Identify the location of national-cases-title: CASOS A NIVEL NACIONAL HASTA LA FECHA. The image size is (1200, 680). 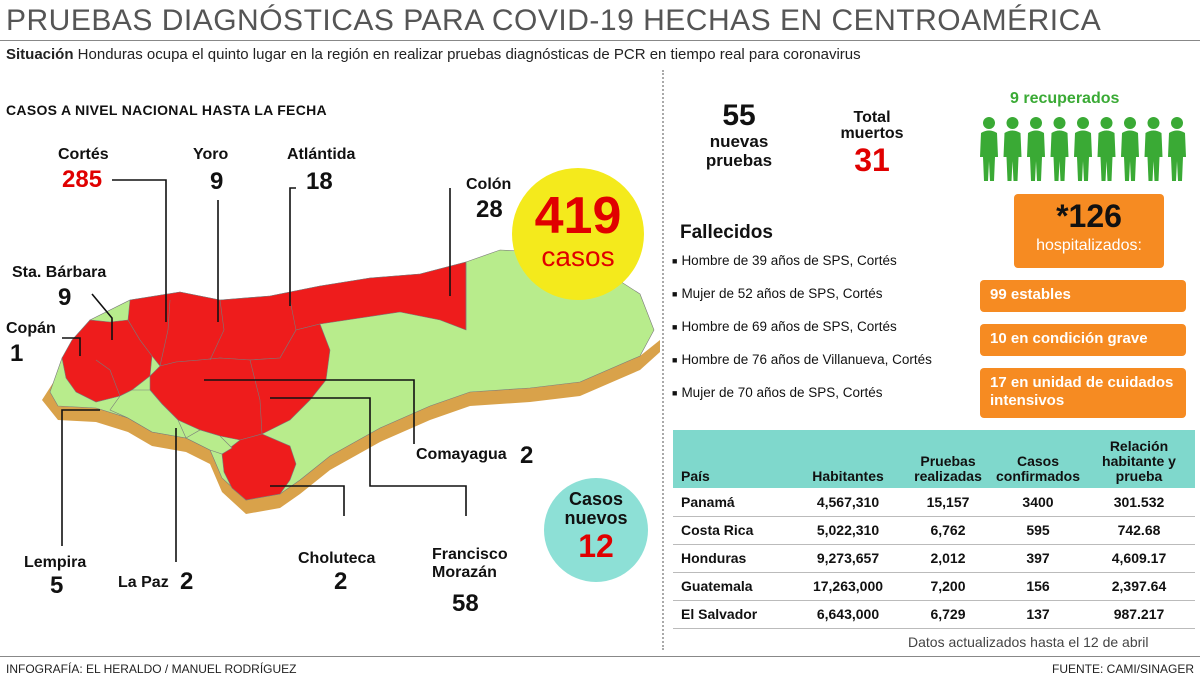
(166, 110).